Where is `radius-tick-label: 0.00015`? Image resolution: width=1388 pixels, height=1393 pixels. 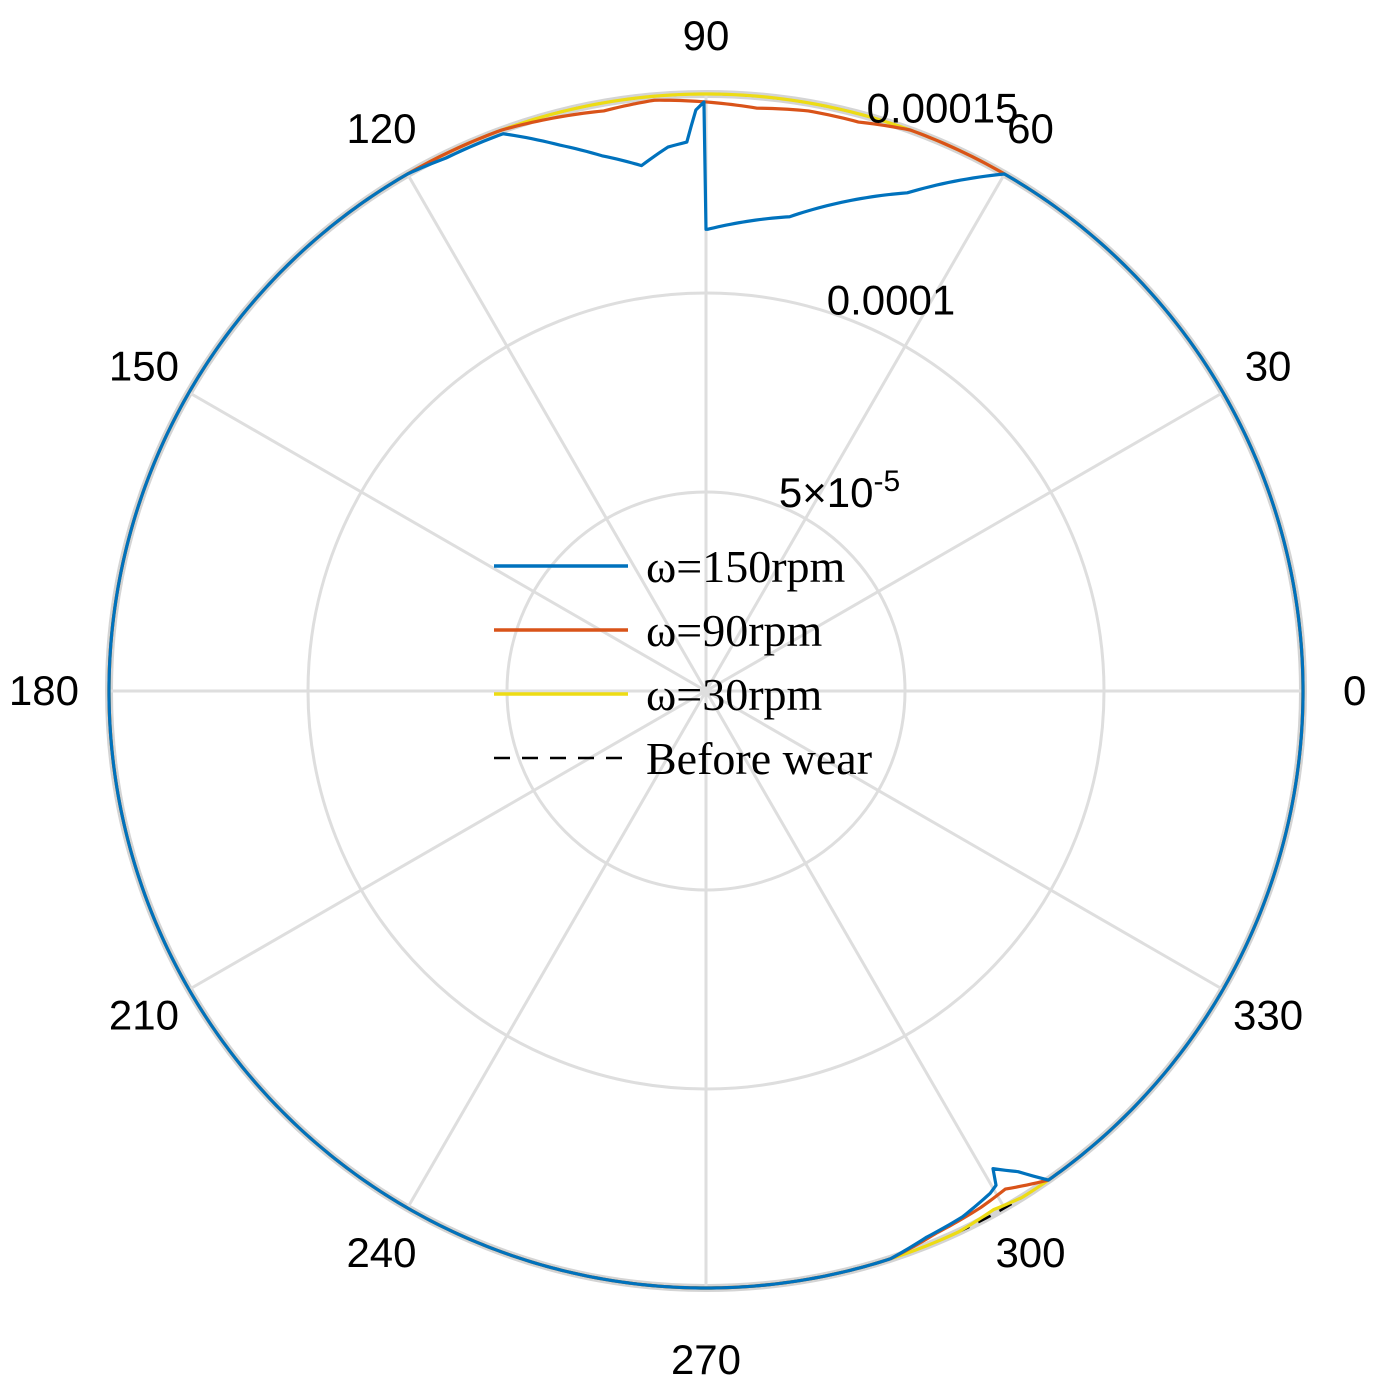 radius-tick-label: 0.00015 is located at coordinates (943, 107).